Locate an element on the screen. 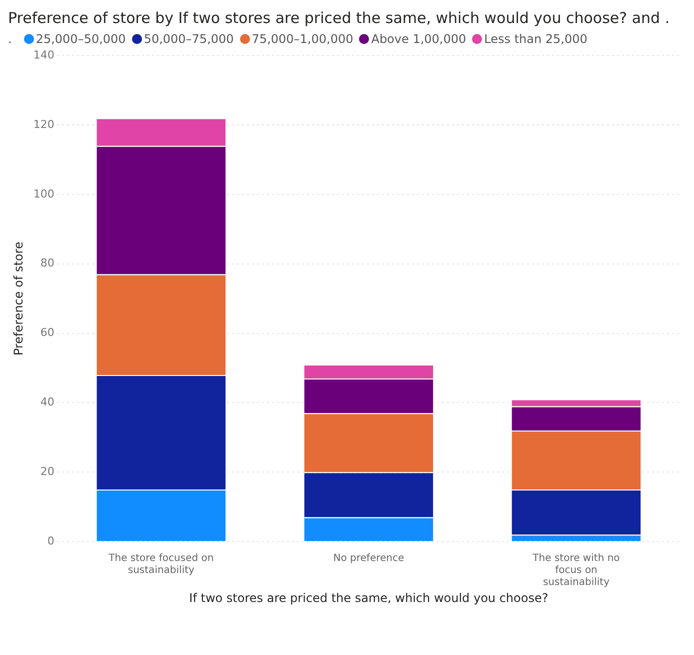 The width and height of the screenshot is (694, 655). x-tick-label: No preference is located at coordinates (368, 558).